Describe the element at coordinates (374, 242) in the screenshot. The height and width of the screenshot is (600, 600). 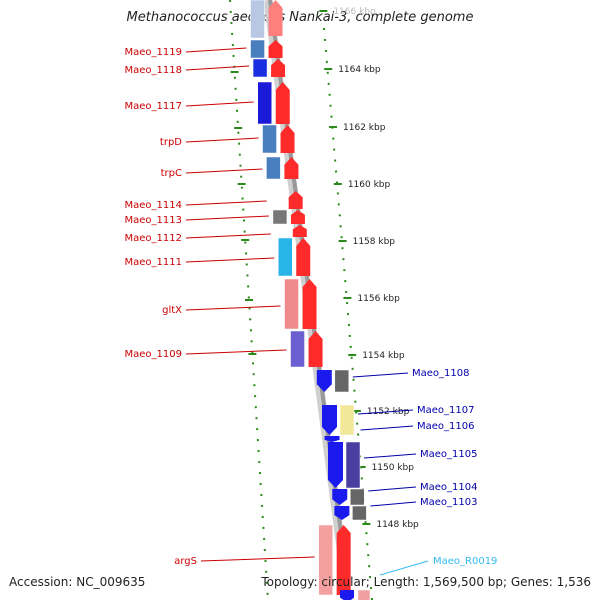
I see `ruler-tick-label: 1158 kbp` at that location.